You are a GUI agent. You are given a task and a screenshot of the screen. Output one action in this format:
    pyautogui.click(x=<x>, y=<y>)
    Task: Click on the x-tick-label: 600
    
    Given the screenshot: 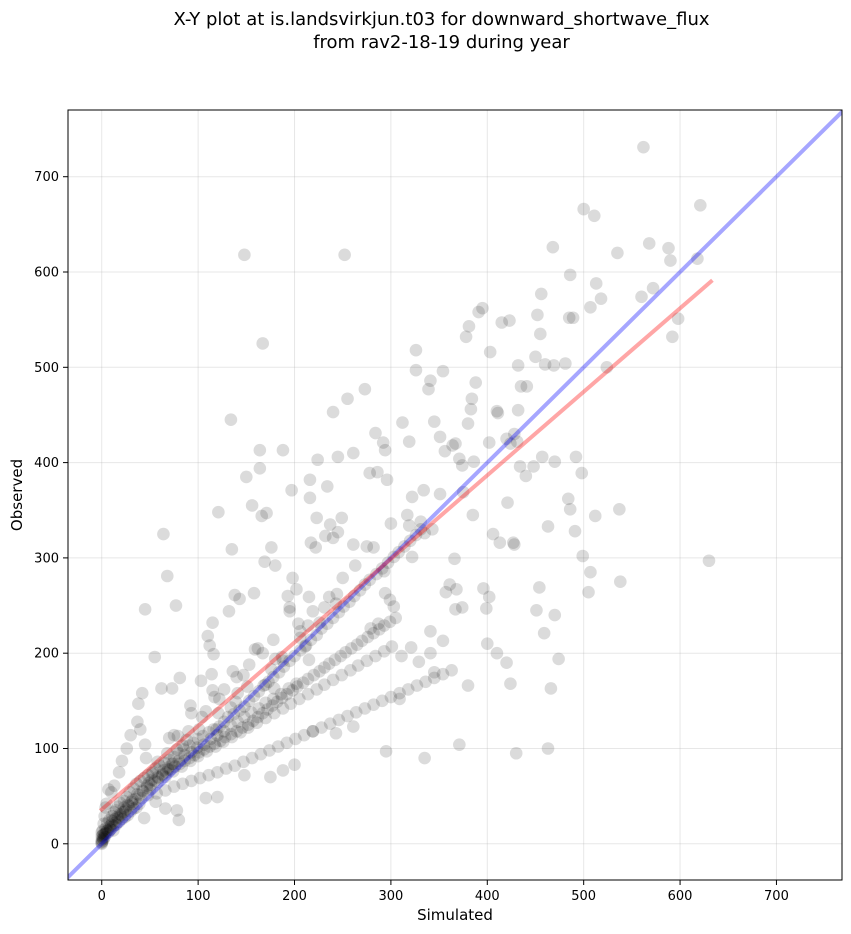 What is the action you would take?
    pyautogui.click(x=680, y=896)
    